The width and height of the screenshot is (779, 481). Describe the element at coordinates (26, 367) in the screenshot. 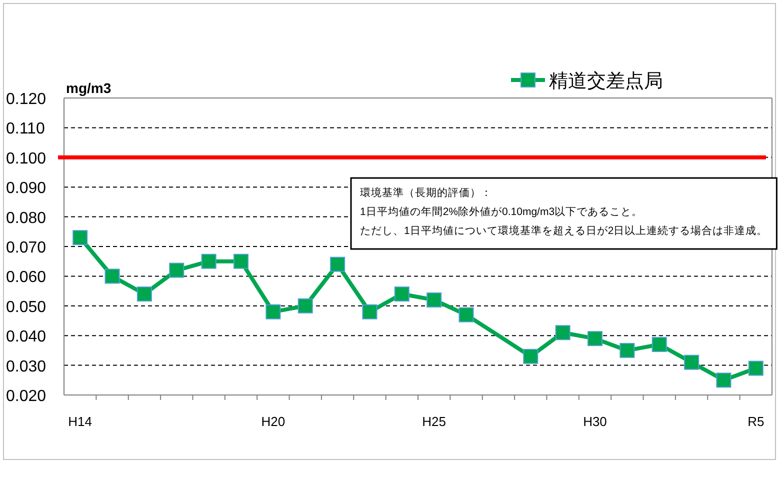

I see `y-tick-label: 0.030` at that location.